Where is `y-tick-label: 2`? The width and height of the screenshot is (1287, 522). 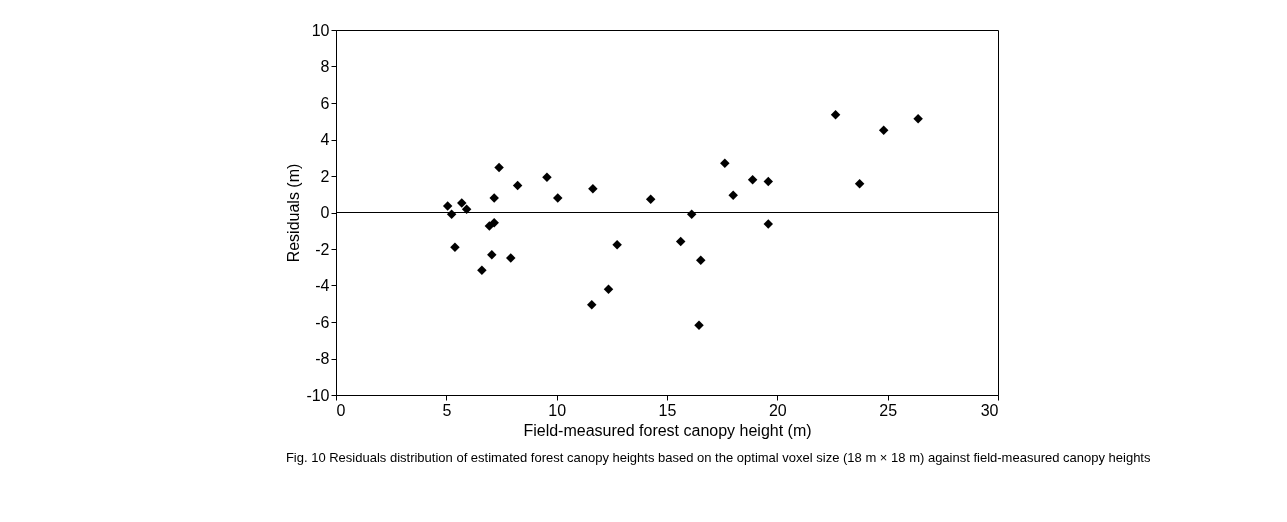 y-tick-label: 2 is located at coordinates (325, 176).